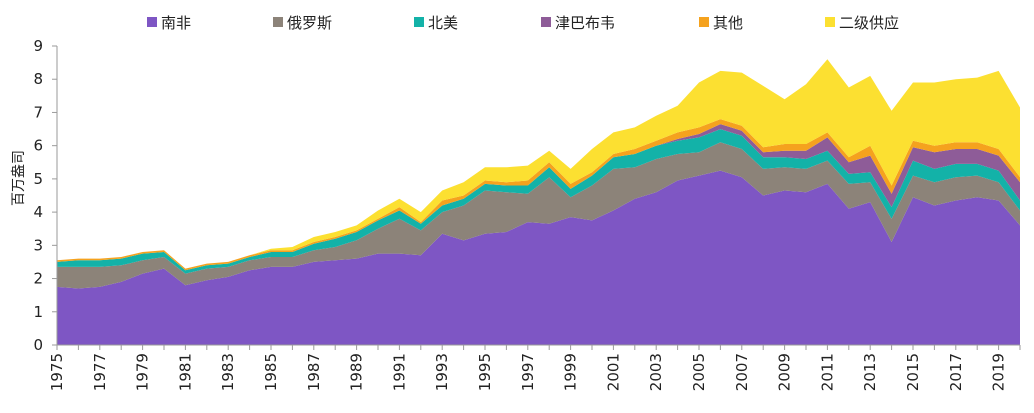  Describe the element at coordinates (38, 112) in the screenshot. I see `y-tick-label: 7` at that location.